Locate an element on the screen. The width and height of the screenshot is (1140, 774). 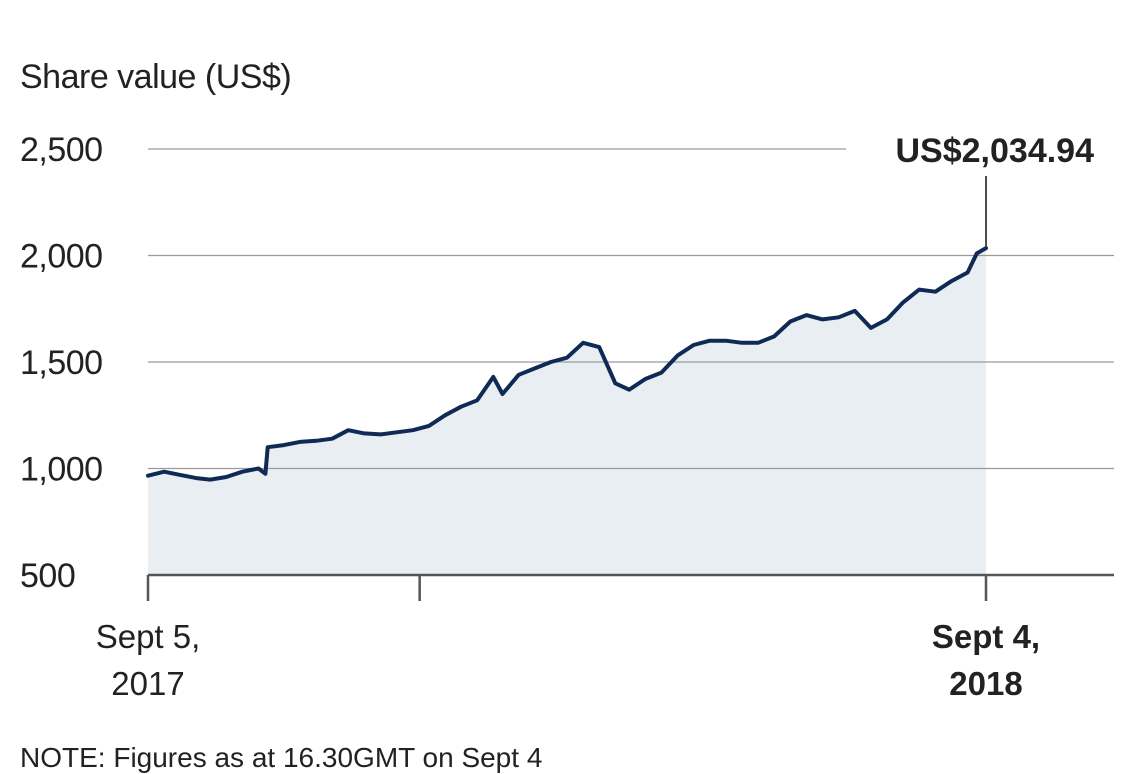
y-tick-label: 500 is located at coordinates (47, 576).